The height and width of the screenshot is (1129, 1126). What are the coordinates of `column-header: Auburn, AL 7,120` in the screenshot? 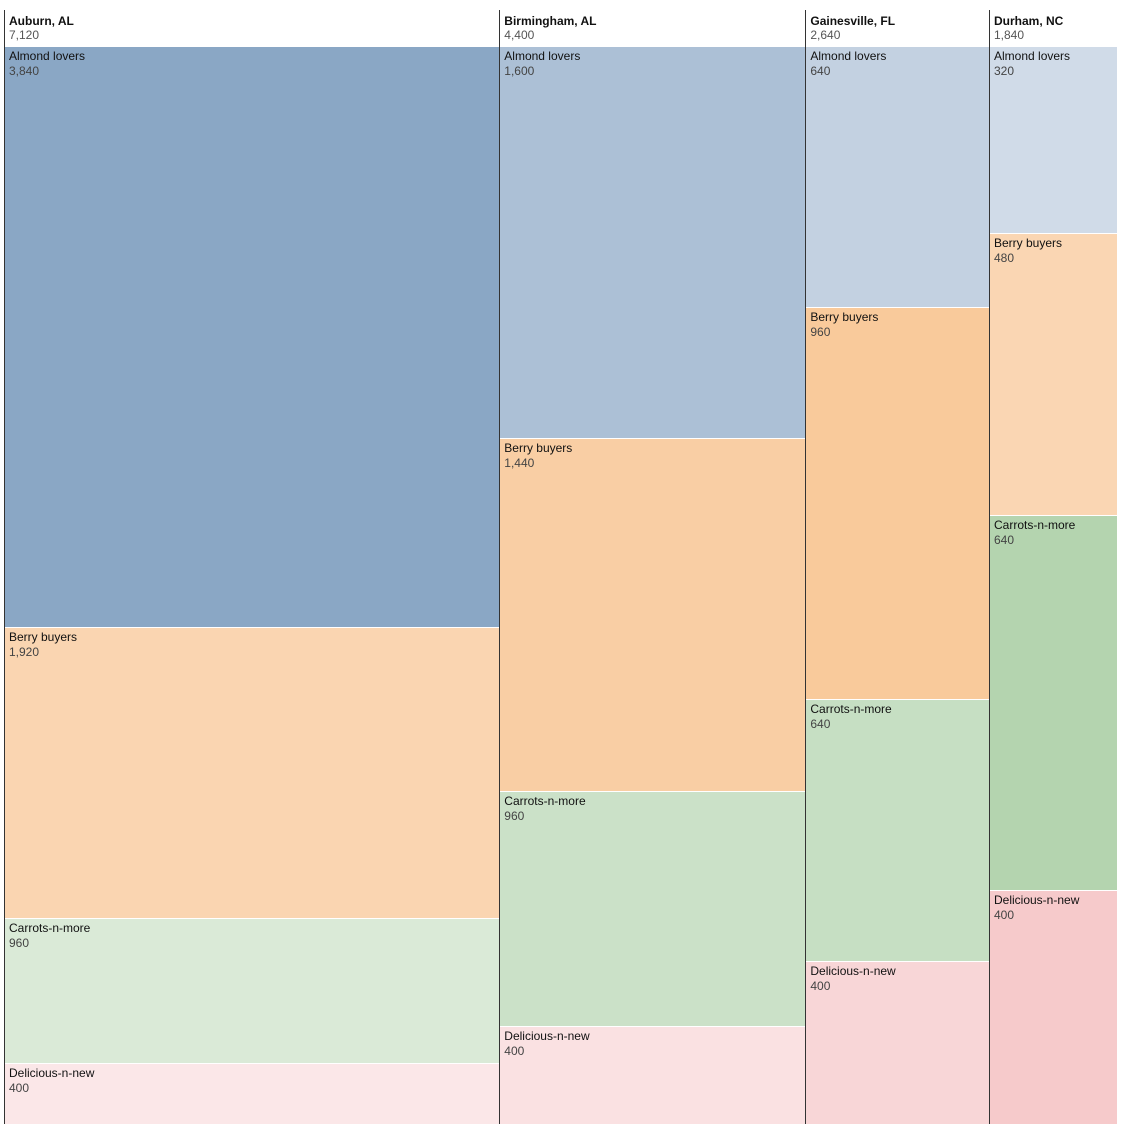 It's located at (41, 28).